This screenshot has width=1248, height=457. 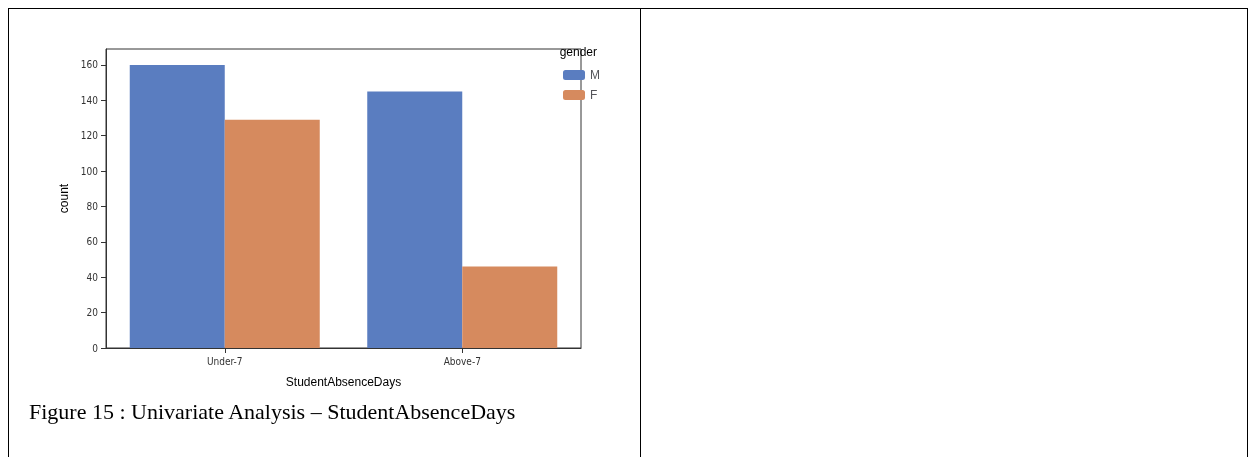 What do you see at coordinates (272, 412) in the screenshot?
I see `caption: Figure 15 : Univariate Analysis – StudentAbsenceDays` at bounding box center [272, 412].